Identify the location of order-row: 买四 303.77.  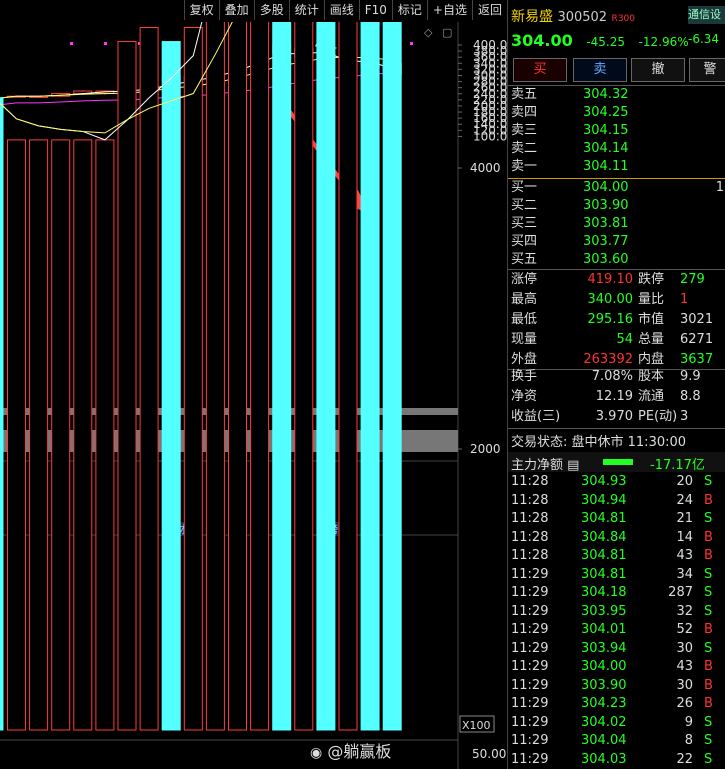
(616, 242).